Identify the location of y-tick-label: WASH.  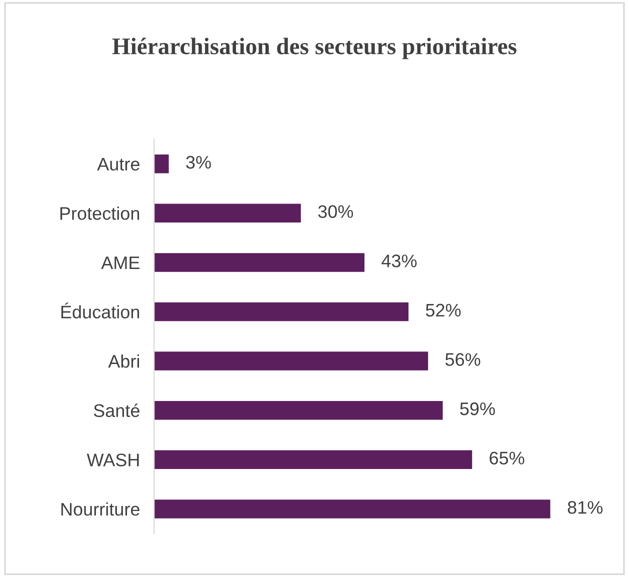
(112, 460).